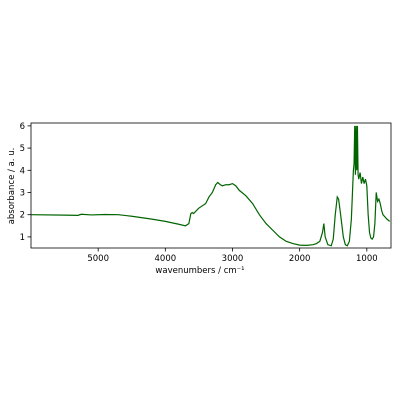 This screenshot has height=400, width=400. Describe the element at coordinates (199, 271) in the screenshot. I see `x-axis-label: wavenumbers / cm⁻¹` at that location.